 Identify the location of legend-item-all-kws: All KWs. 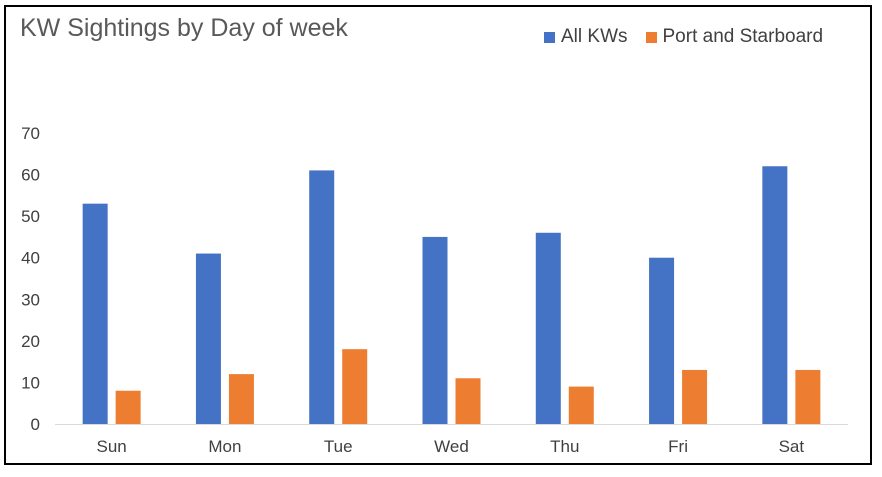
(586, 37).